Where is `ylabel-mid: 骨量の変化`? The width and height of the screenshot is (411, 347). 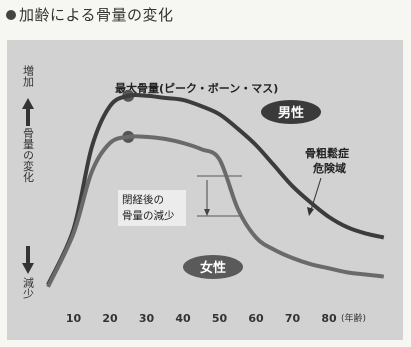 ylabel-mid: 骨量の変化 is located at coordinates (28, 155).